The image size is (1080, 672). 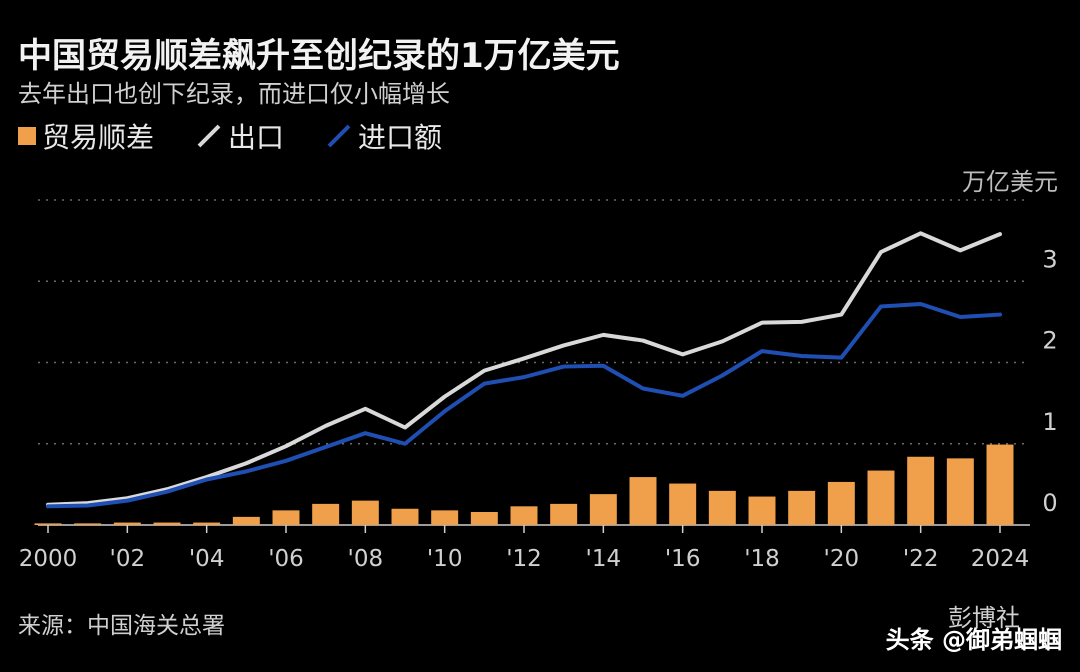 What do you see at coordinates (366, 559) in the screenshot?
I see `x-tick-label: '08` at bounding box center [366, 559].